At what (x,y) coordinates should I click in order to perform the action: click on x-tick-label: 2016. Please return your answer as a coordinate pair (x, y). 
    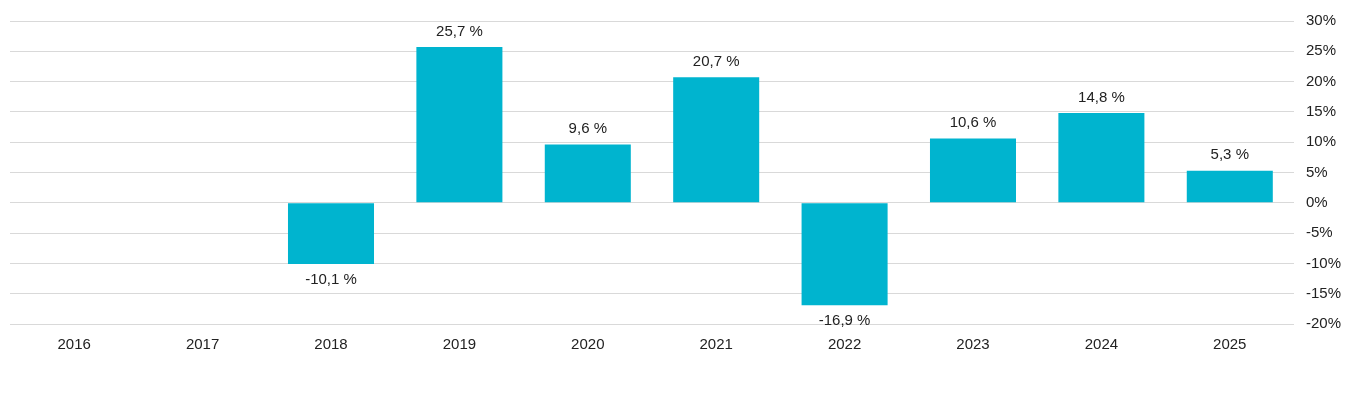
    Looking at the image, I should click on (74, 344).